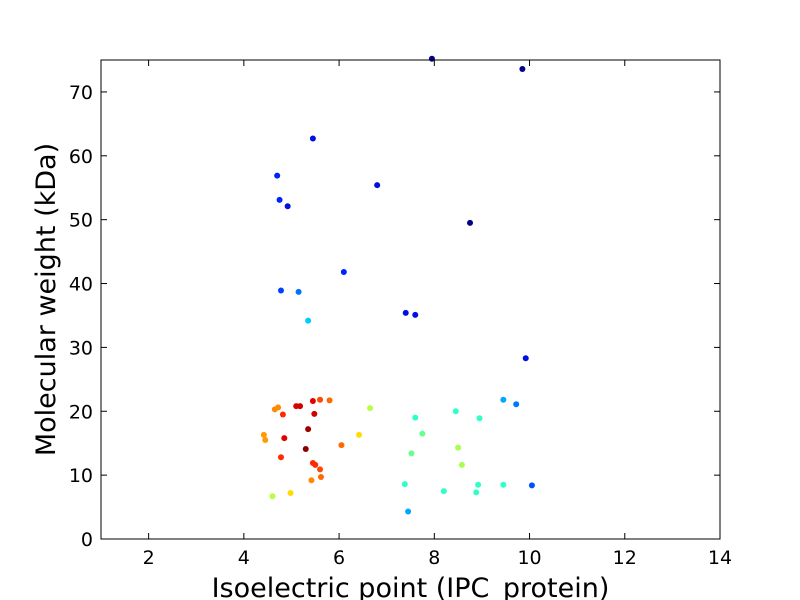 This screenshot has height=600, width=800. What do you see at coordinates (81, 221) in the screenshot?
I see `y-tick-label: 50` at bounding box center [81, 221].